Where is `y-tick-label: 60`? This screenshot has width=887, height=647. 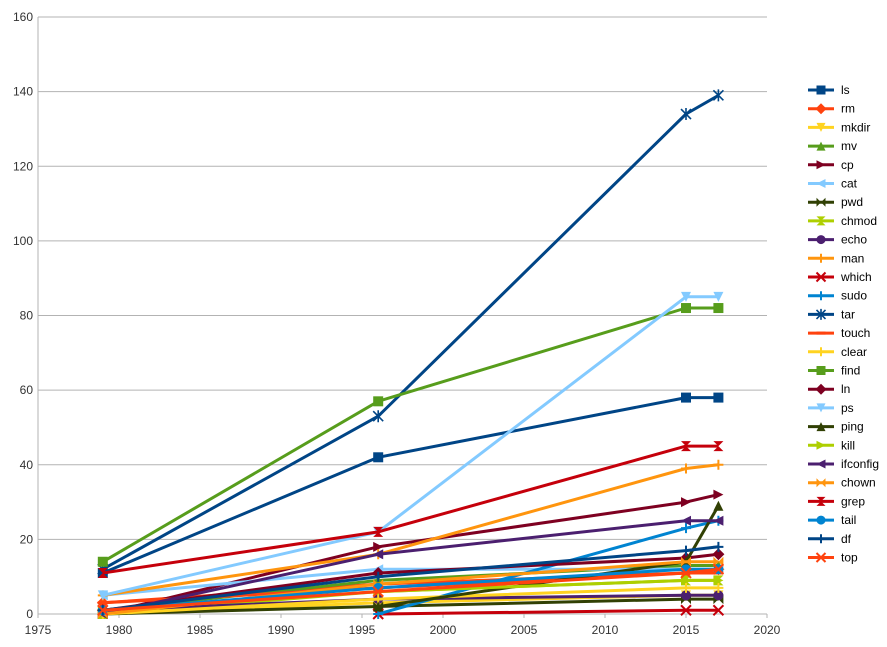
y-tick-label: 60 is located at coordinates (27, 390).